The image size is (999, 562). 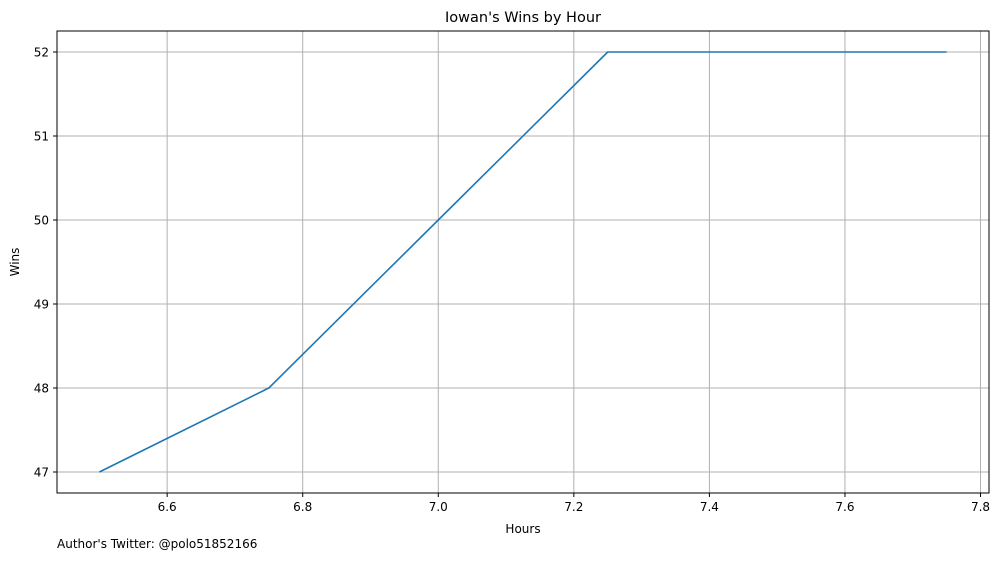 I want to click on x-tick-label: 7.6, so click(x=844, y=507).